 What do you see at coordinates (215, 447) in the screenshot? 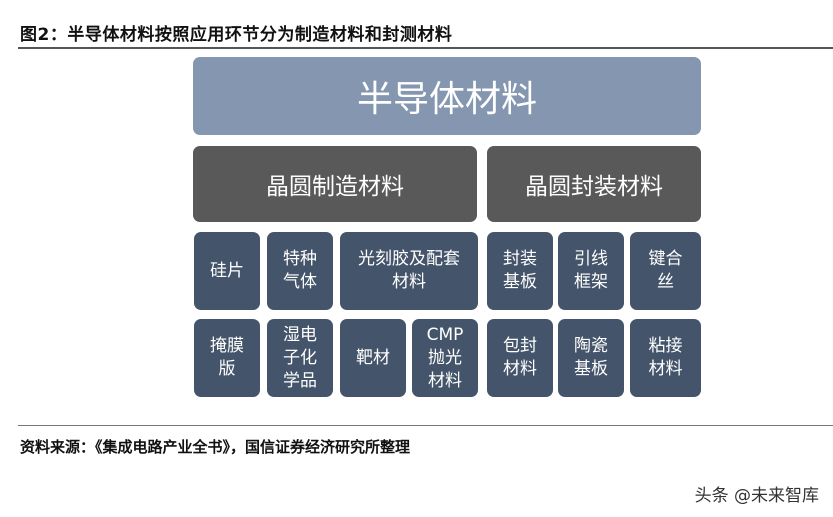
I see `source-note: 资料来源：《集成电路产业全书》，国信证券经济研究所整理` at bounding box center [215, 447].